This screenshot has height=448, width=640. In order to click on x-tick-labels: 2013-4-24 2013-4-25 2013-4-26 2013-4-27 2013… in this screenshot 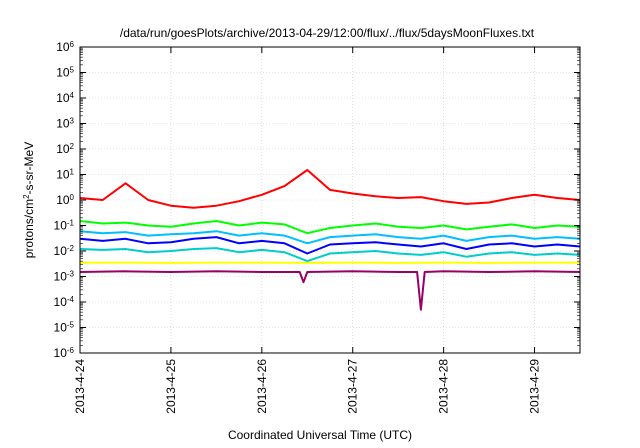, I will do `click(307, 386)`.